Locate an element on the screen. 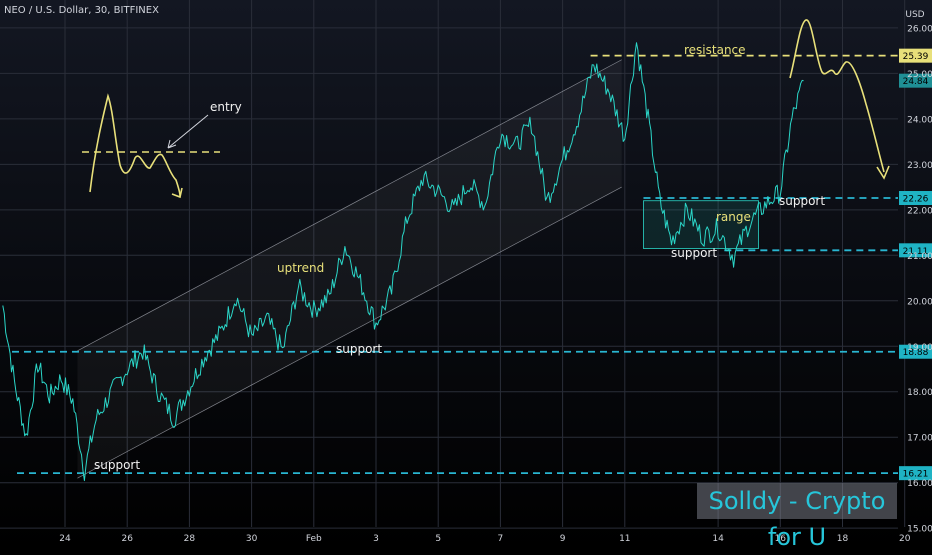  last-price-badge: 24.84 is located at coordinates (915, 80).